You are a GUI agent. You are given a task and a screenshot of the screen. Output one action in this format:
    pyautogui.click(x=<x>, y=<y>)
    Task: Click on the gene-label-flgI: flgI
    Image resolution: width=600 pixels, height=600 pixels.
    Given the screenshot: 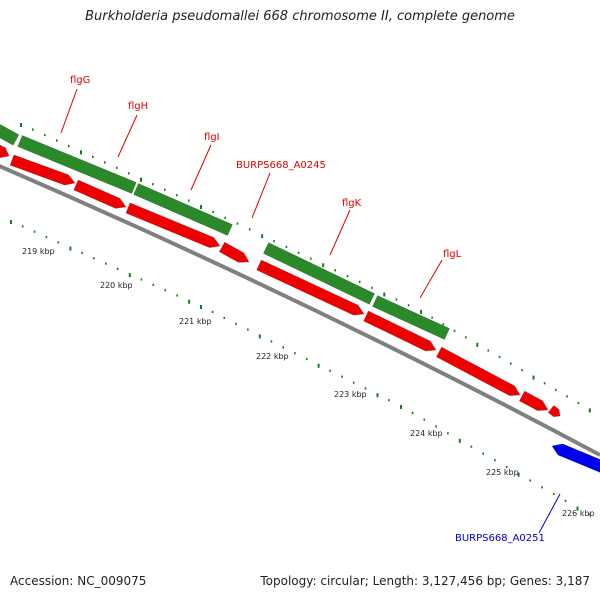 What is the action you would take?
    pyautogui.click(x=205, y=161)
    